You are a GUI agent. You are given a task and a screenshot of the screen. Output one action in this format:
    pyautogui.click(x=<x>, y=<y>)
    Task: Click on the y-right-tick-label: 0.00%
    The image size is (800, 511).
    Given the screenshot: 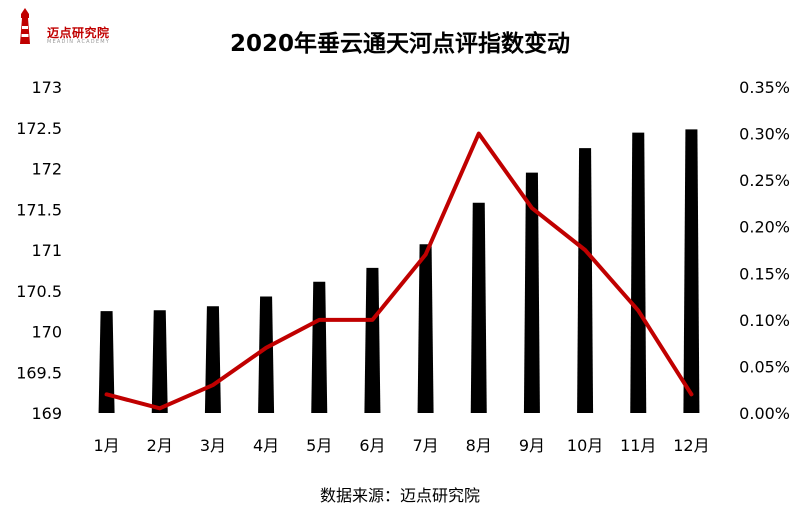 What is the action you would take?
    pyautogui.click(x=764, y=413)
    